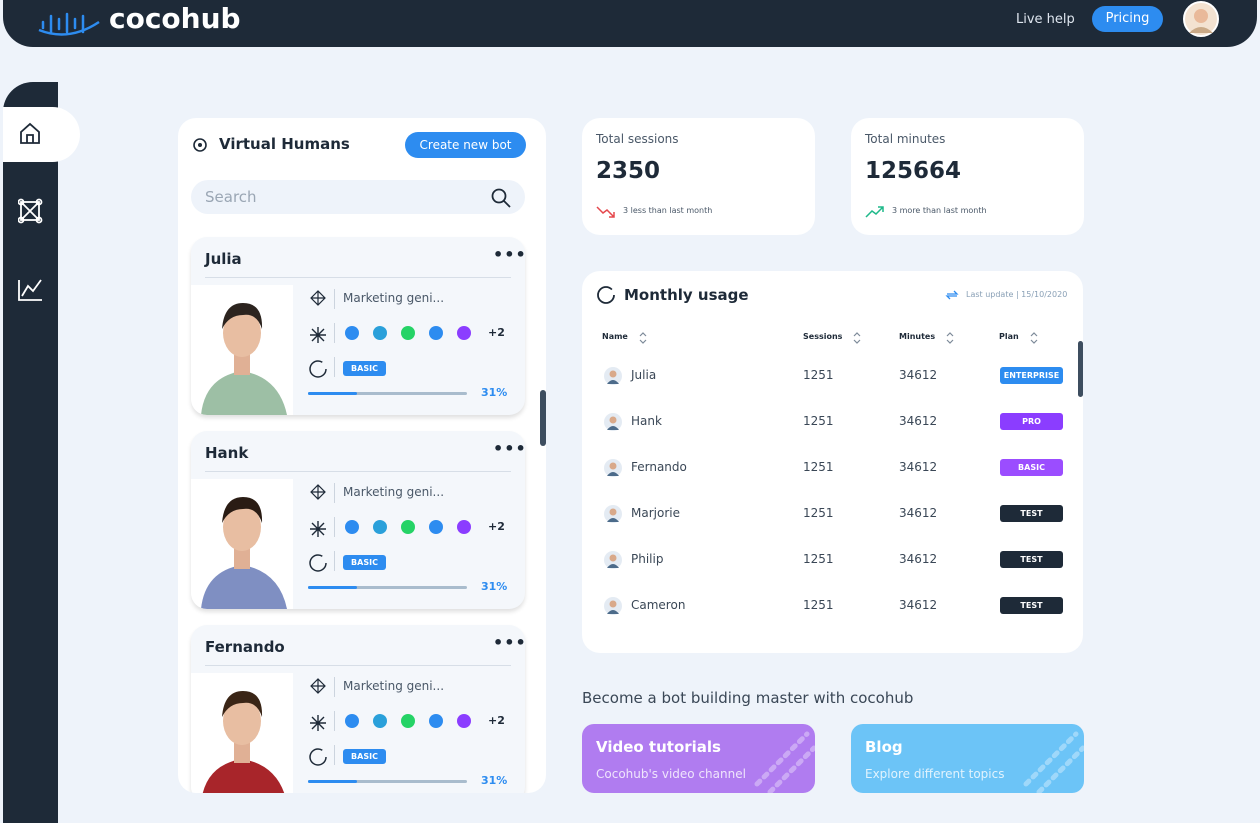 This screenshot has height=823, width=1260. Describe the element at coordinates (967, 758) in the screenshot. I see `learn-card: Blog Explore different topics` at that location.